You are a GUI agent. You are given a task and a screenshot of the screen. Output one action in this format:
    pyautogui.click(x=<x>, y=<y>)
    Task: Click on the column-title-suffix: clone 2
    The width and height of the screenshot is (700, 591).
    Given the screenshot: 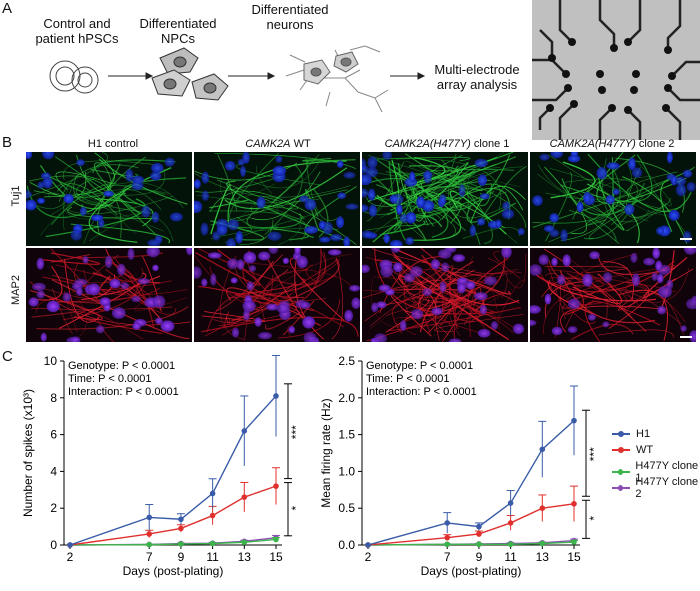 What is the action you would take?
    pyautogui.click(x=655, y=144)
    